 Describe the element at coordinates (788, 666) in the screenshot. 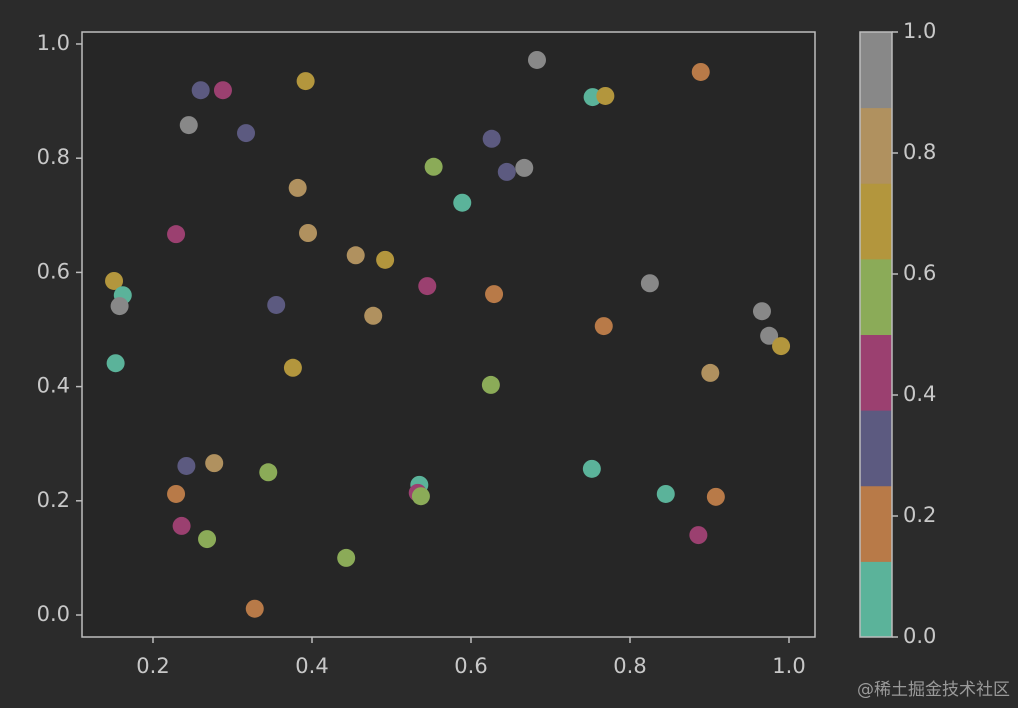

I see `x-tick-label: 1.0` at that location.